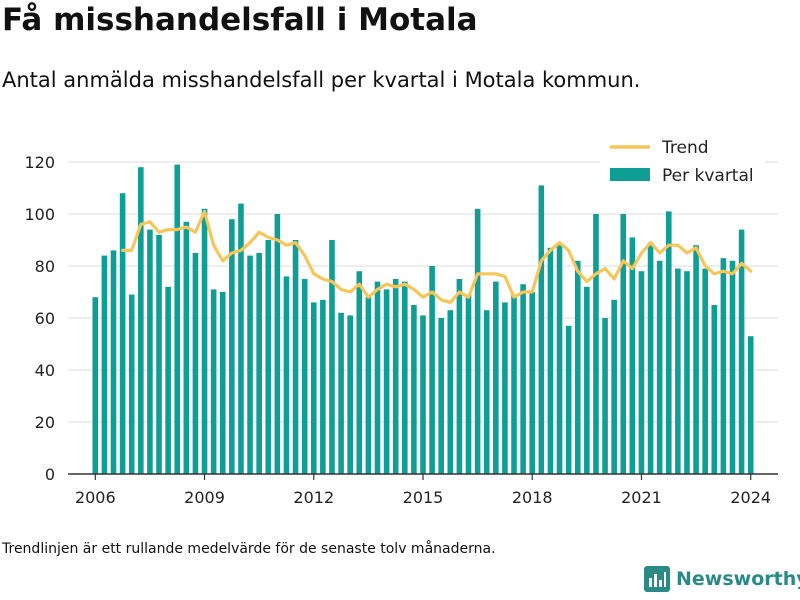 The height and width of the screenshot is (600, 800). What do you see at coordinates (313, 497) in the screenshot?
I see `x-tick-label: 2012` at bounding box center [313, 497].